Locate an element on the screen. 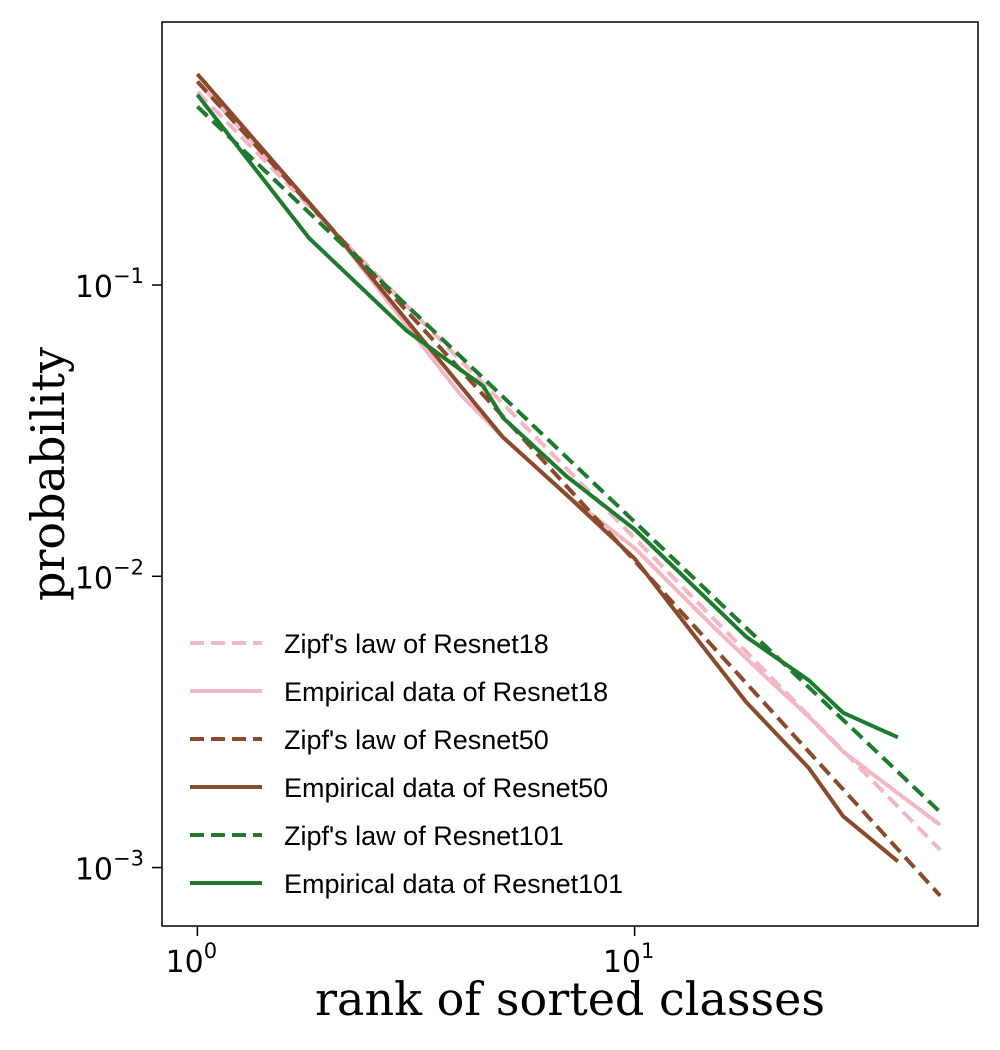  legend-label-4: Empirical data of Resnet50 is located at coordinates (446, 788).